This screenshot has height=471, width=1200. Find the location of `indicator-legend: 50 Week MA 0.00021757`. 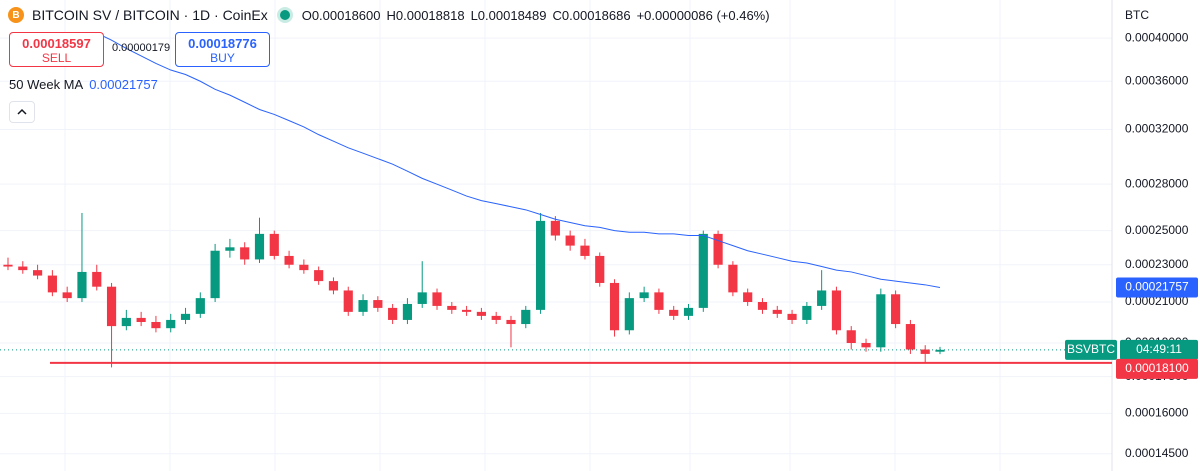

indicator-legend: 50 Week MA 0.00021757 is located at coordinates (83, 84).